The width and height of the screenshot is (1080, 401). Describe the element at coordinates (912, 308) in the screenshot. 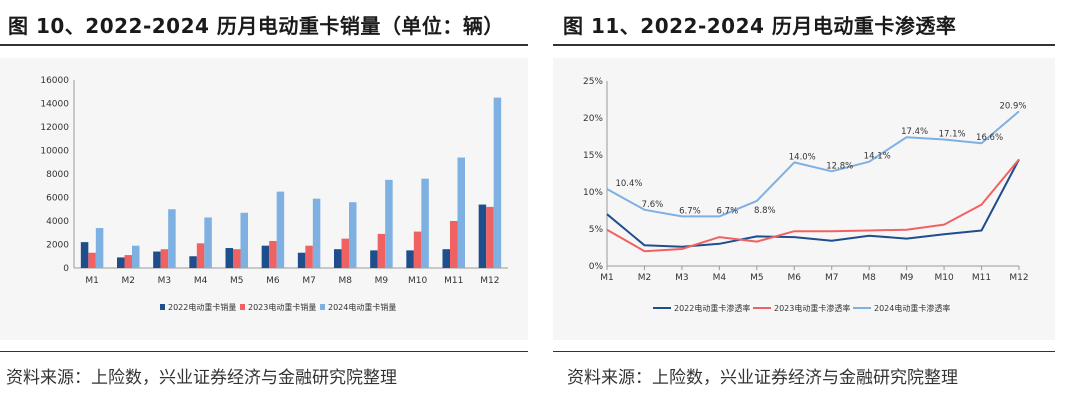

I see `legend-label: 2024电动重卡渗透率` at that location.